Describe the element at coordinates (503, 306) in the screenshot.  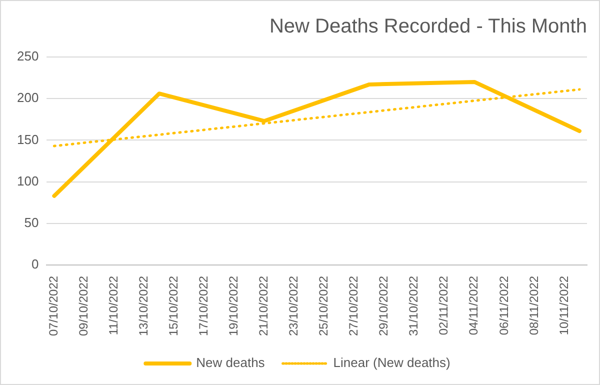
I see `x-tick-label: 06/11/2022` at that location.